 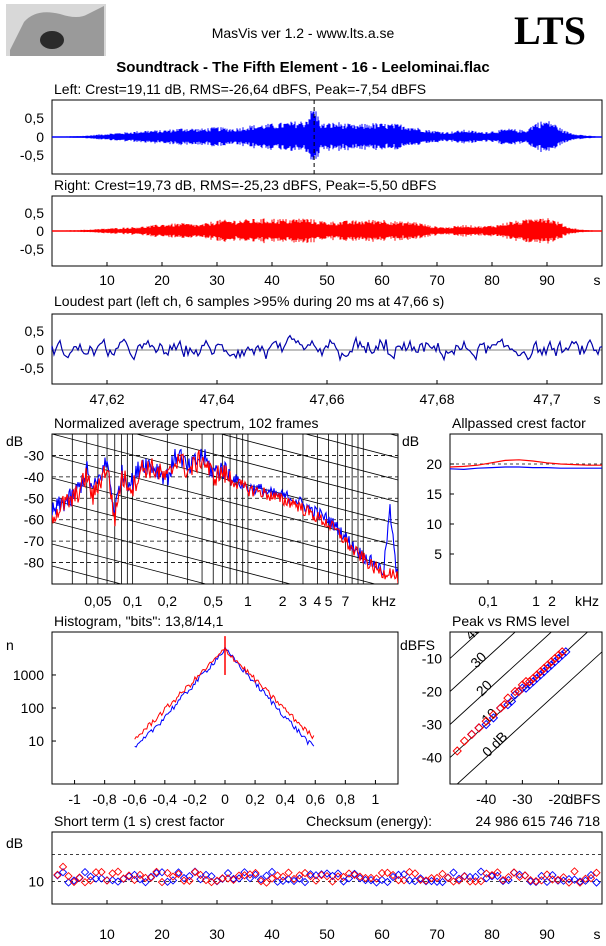 What do you see at coordinates (32, 368) in the screenshot?
I see `loudest-ytick-3: -0,5` at bounding box center [32, 368].